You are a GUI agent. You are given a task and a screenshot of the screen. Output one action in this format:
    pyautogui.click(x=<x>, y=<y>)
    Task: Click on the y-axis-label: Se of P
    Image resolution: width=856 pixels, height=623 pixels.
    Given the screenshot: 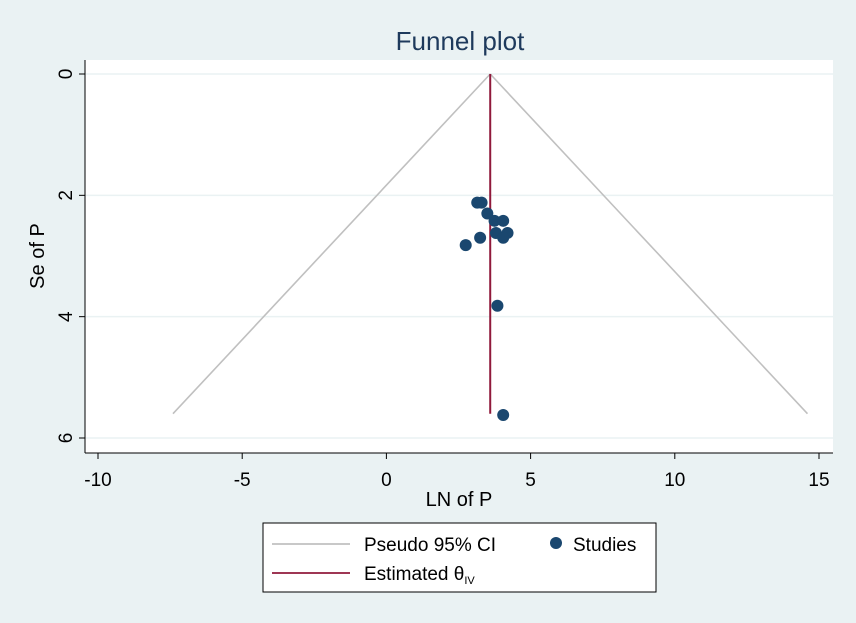 What is the action you would take?
    pyautogui.click(x=38, y=256)
    